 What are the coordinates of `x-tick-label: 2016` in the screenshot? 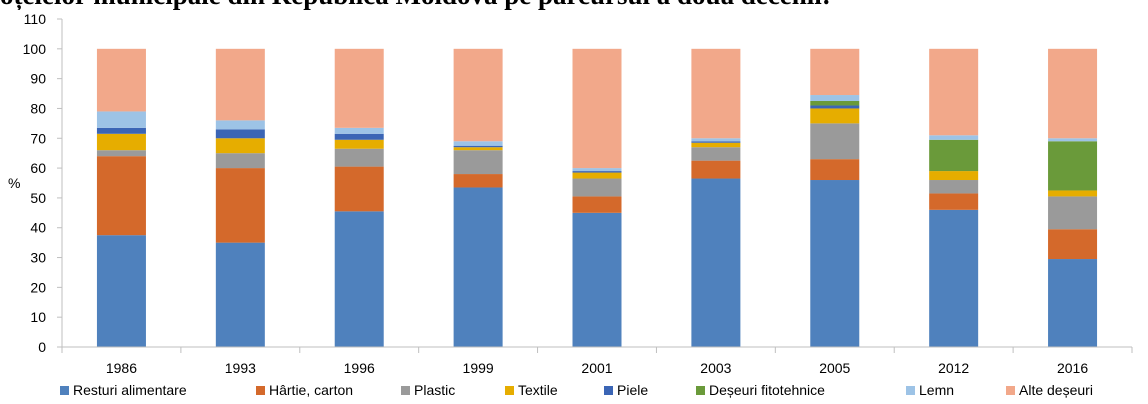 It's located at (1072, 368).